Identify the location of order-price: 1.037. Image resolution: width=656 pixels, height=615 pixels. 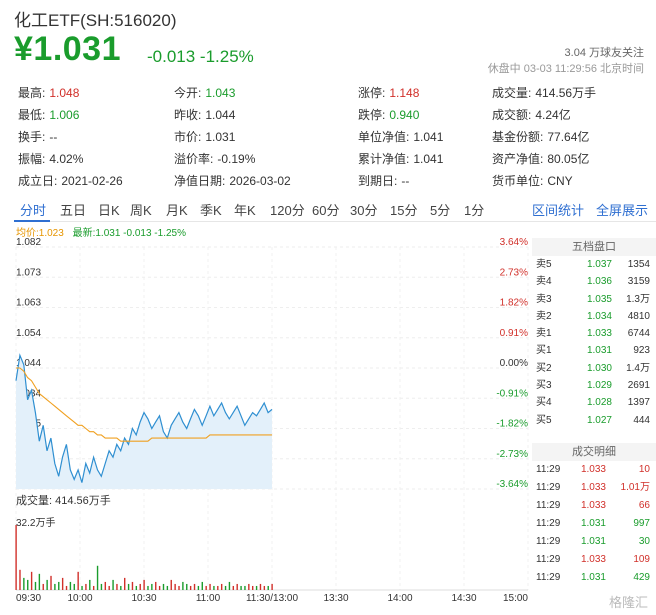
(599, 264).